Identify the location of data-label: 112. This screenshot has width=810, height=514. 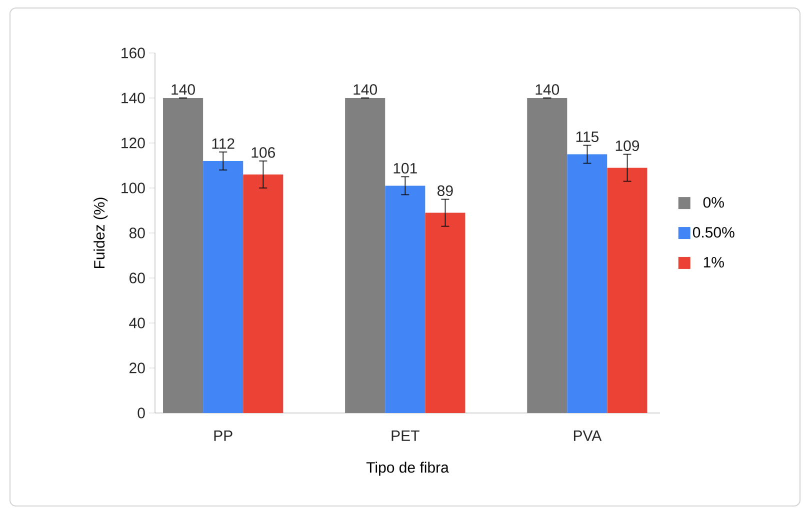
(223, 143).